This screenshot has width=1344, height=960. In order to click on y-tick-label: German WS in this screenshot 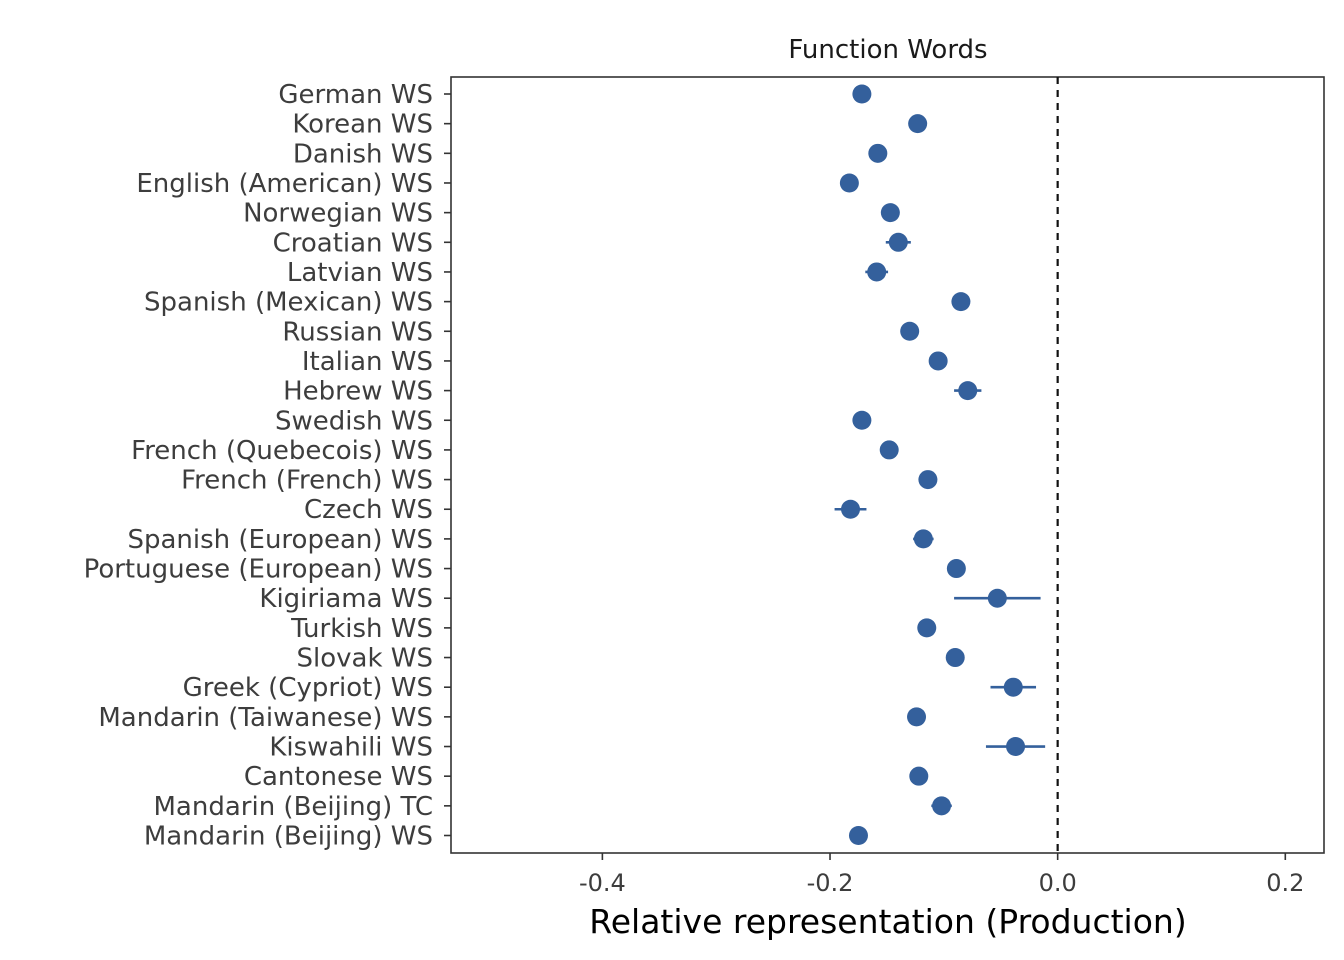, I will do `click(355, 95)`.